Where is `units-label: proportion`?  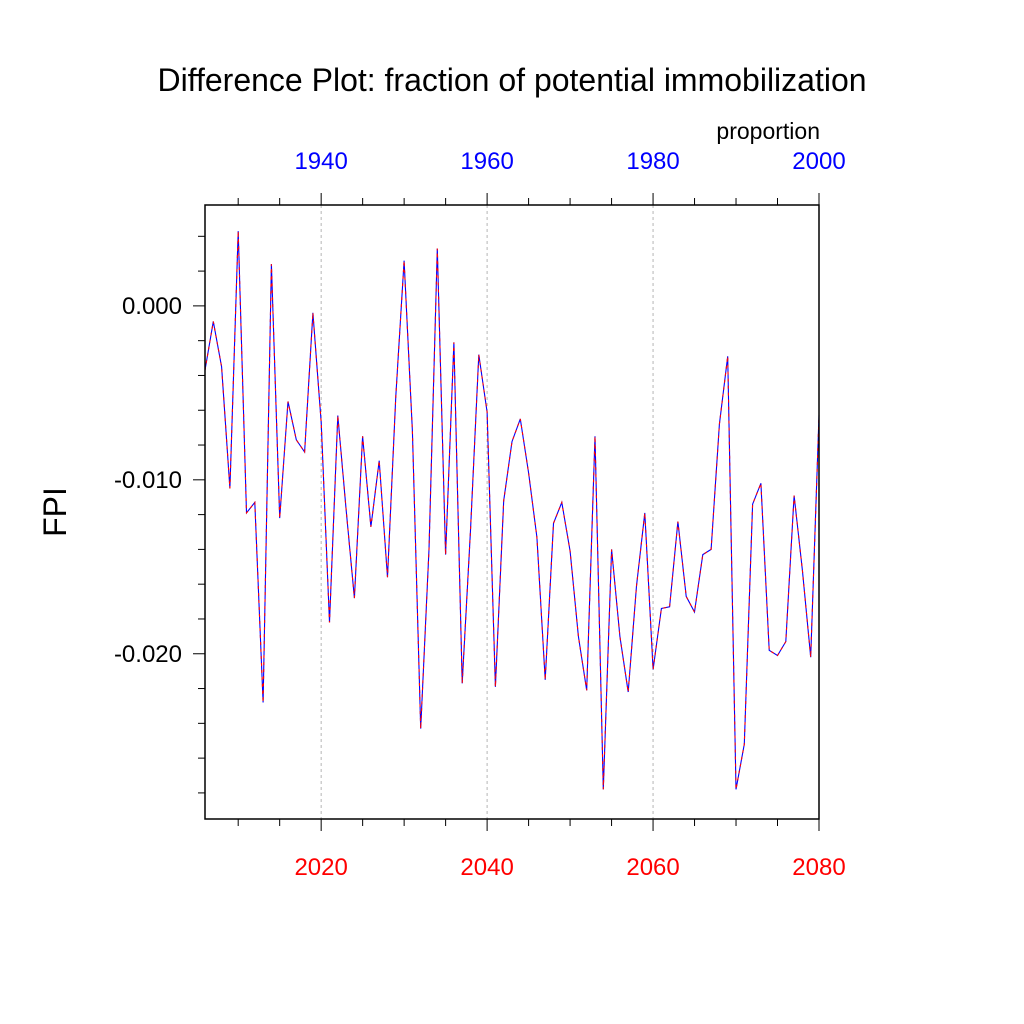
units-label: proportion is located at coordinates (768, 131).